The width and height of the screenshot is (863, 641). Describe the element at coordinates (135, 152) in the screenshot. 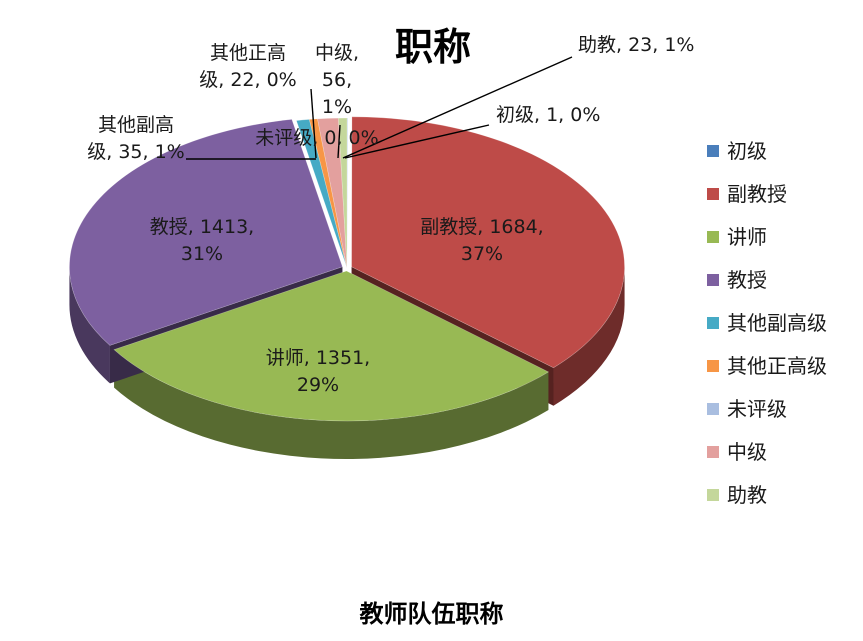

I see `data-label-line: 级, 35, 1%` at that location.